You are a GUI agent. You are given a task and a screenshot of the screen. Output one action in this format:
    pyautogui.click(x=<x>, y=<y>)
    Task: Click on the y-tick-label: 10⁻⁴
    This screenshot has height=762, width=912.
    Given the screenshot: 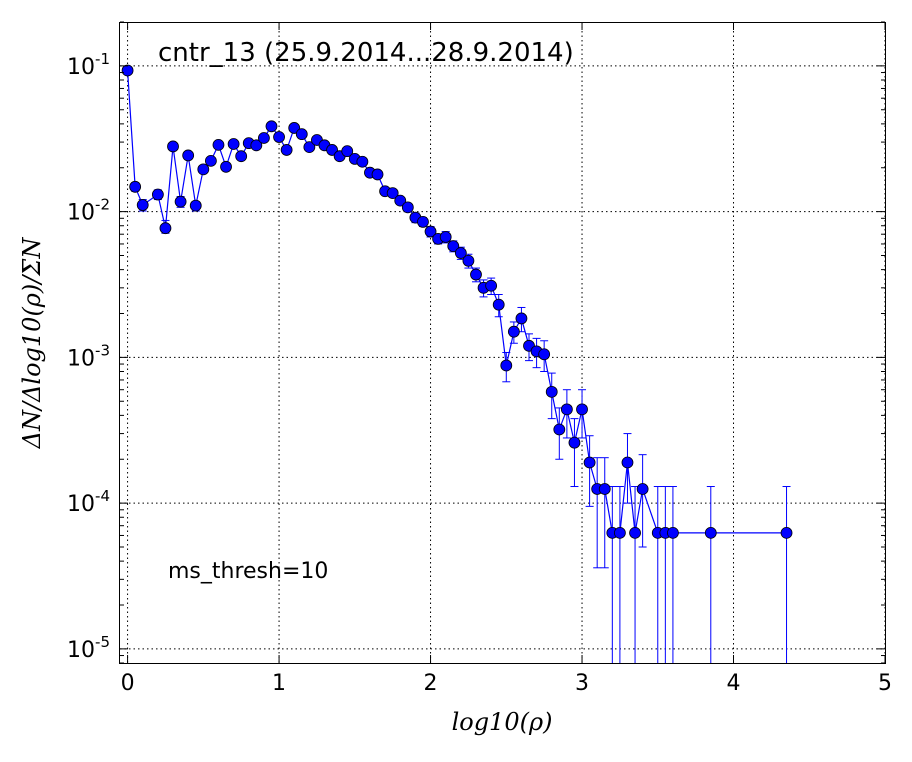 What is the action you would take?
    pyautogui.click(x=88, y=502)
    